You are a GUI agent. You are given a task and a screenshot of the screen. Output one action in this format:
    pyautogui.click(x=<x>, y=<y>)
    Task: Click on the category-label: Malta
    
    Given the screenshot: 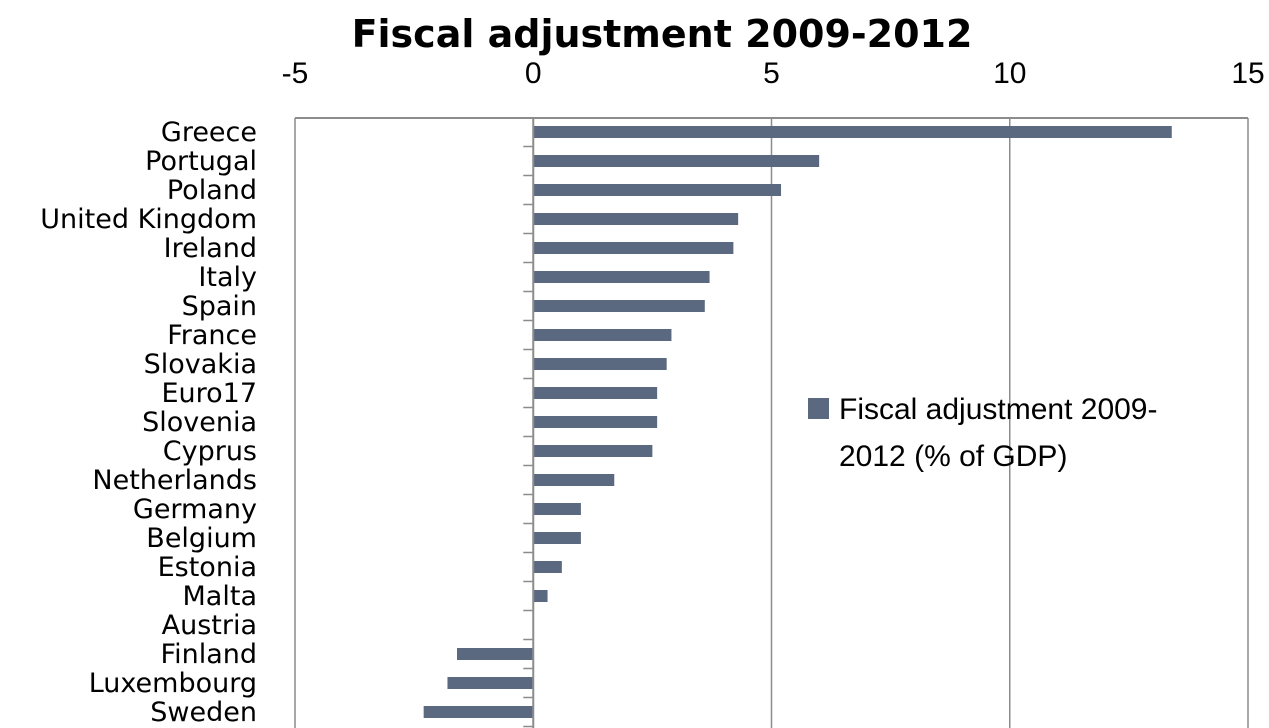 What is the action you would take?
    pyautogui.click(x=220, y=596)
    